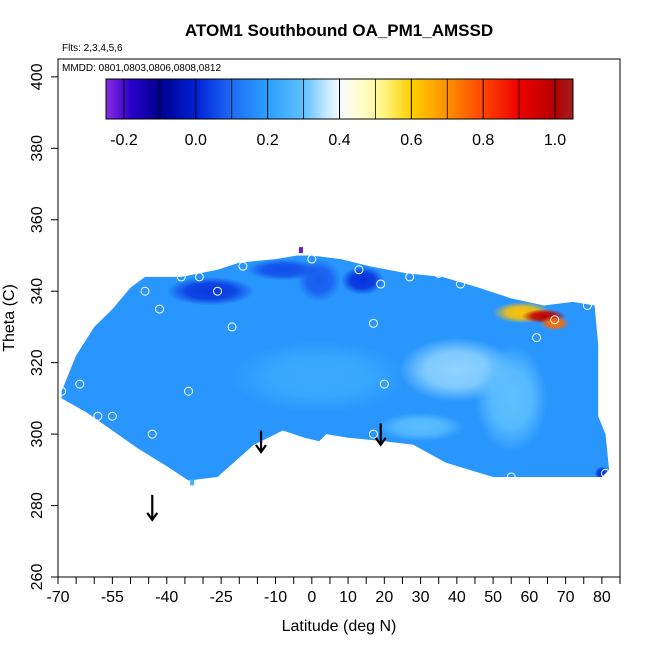 This screenshot has height=650, width=650. What do you see at coordinates (529, 597) in the screenshot?
I see `x-tick-label: 60` at bounding box center [529, 597].